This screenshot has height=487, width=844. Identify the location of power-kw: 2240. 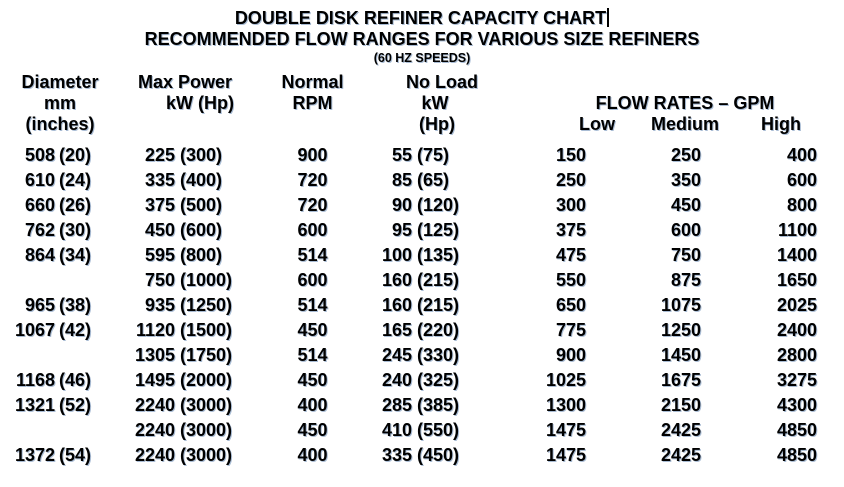
(154, 430).